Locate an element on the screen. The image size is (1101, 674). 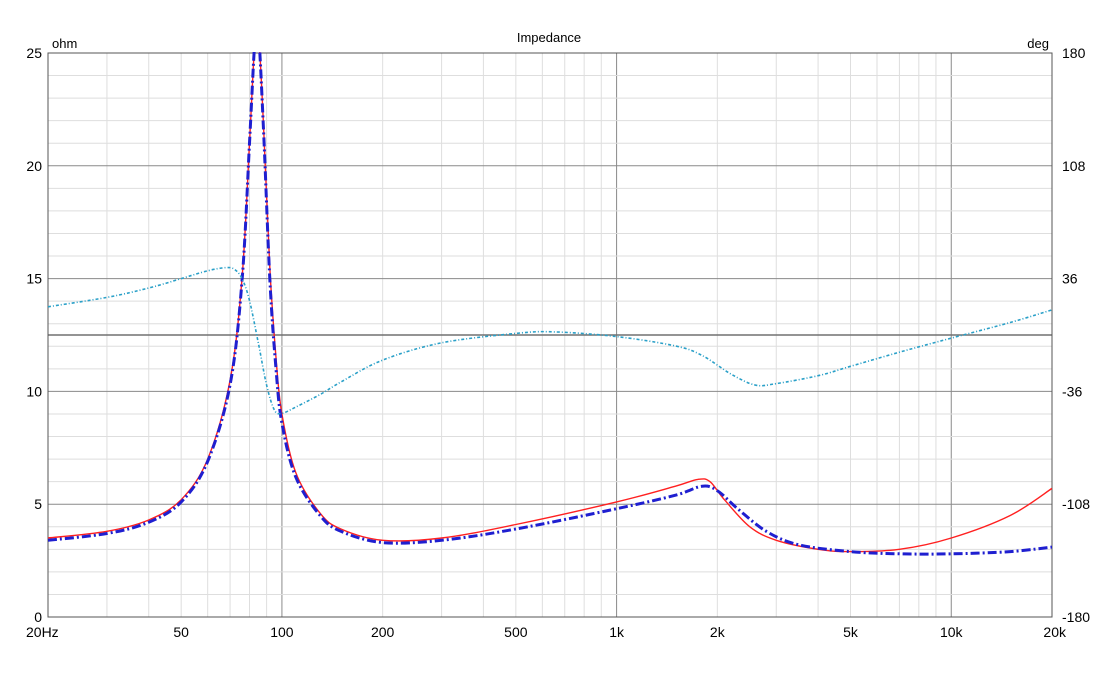
x-tick-label: 100 is located at coordinates (282, 632).